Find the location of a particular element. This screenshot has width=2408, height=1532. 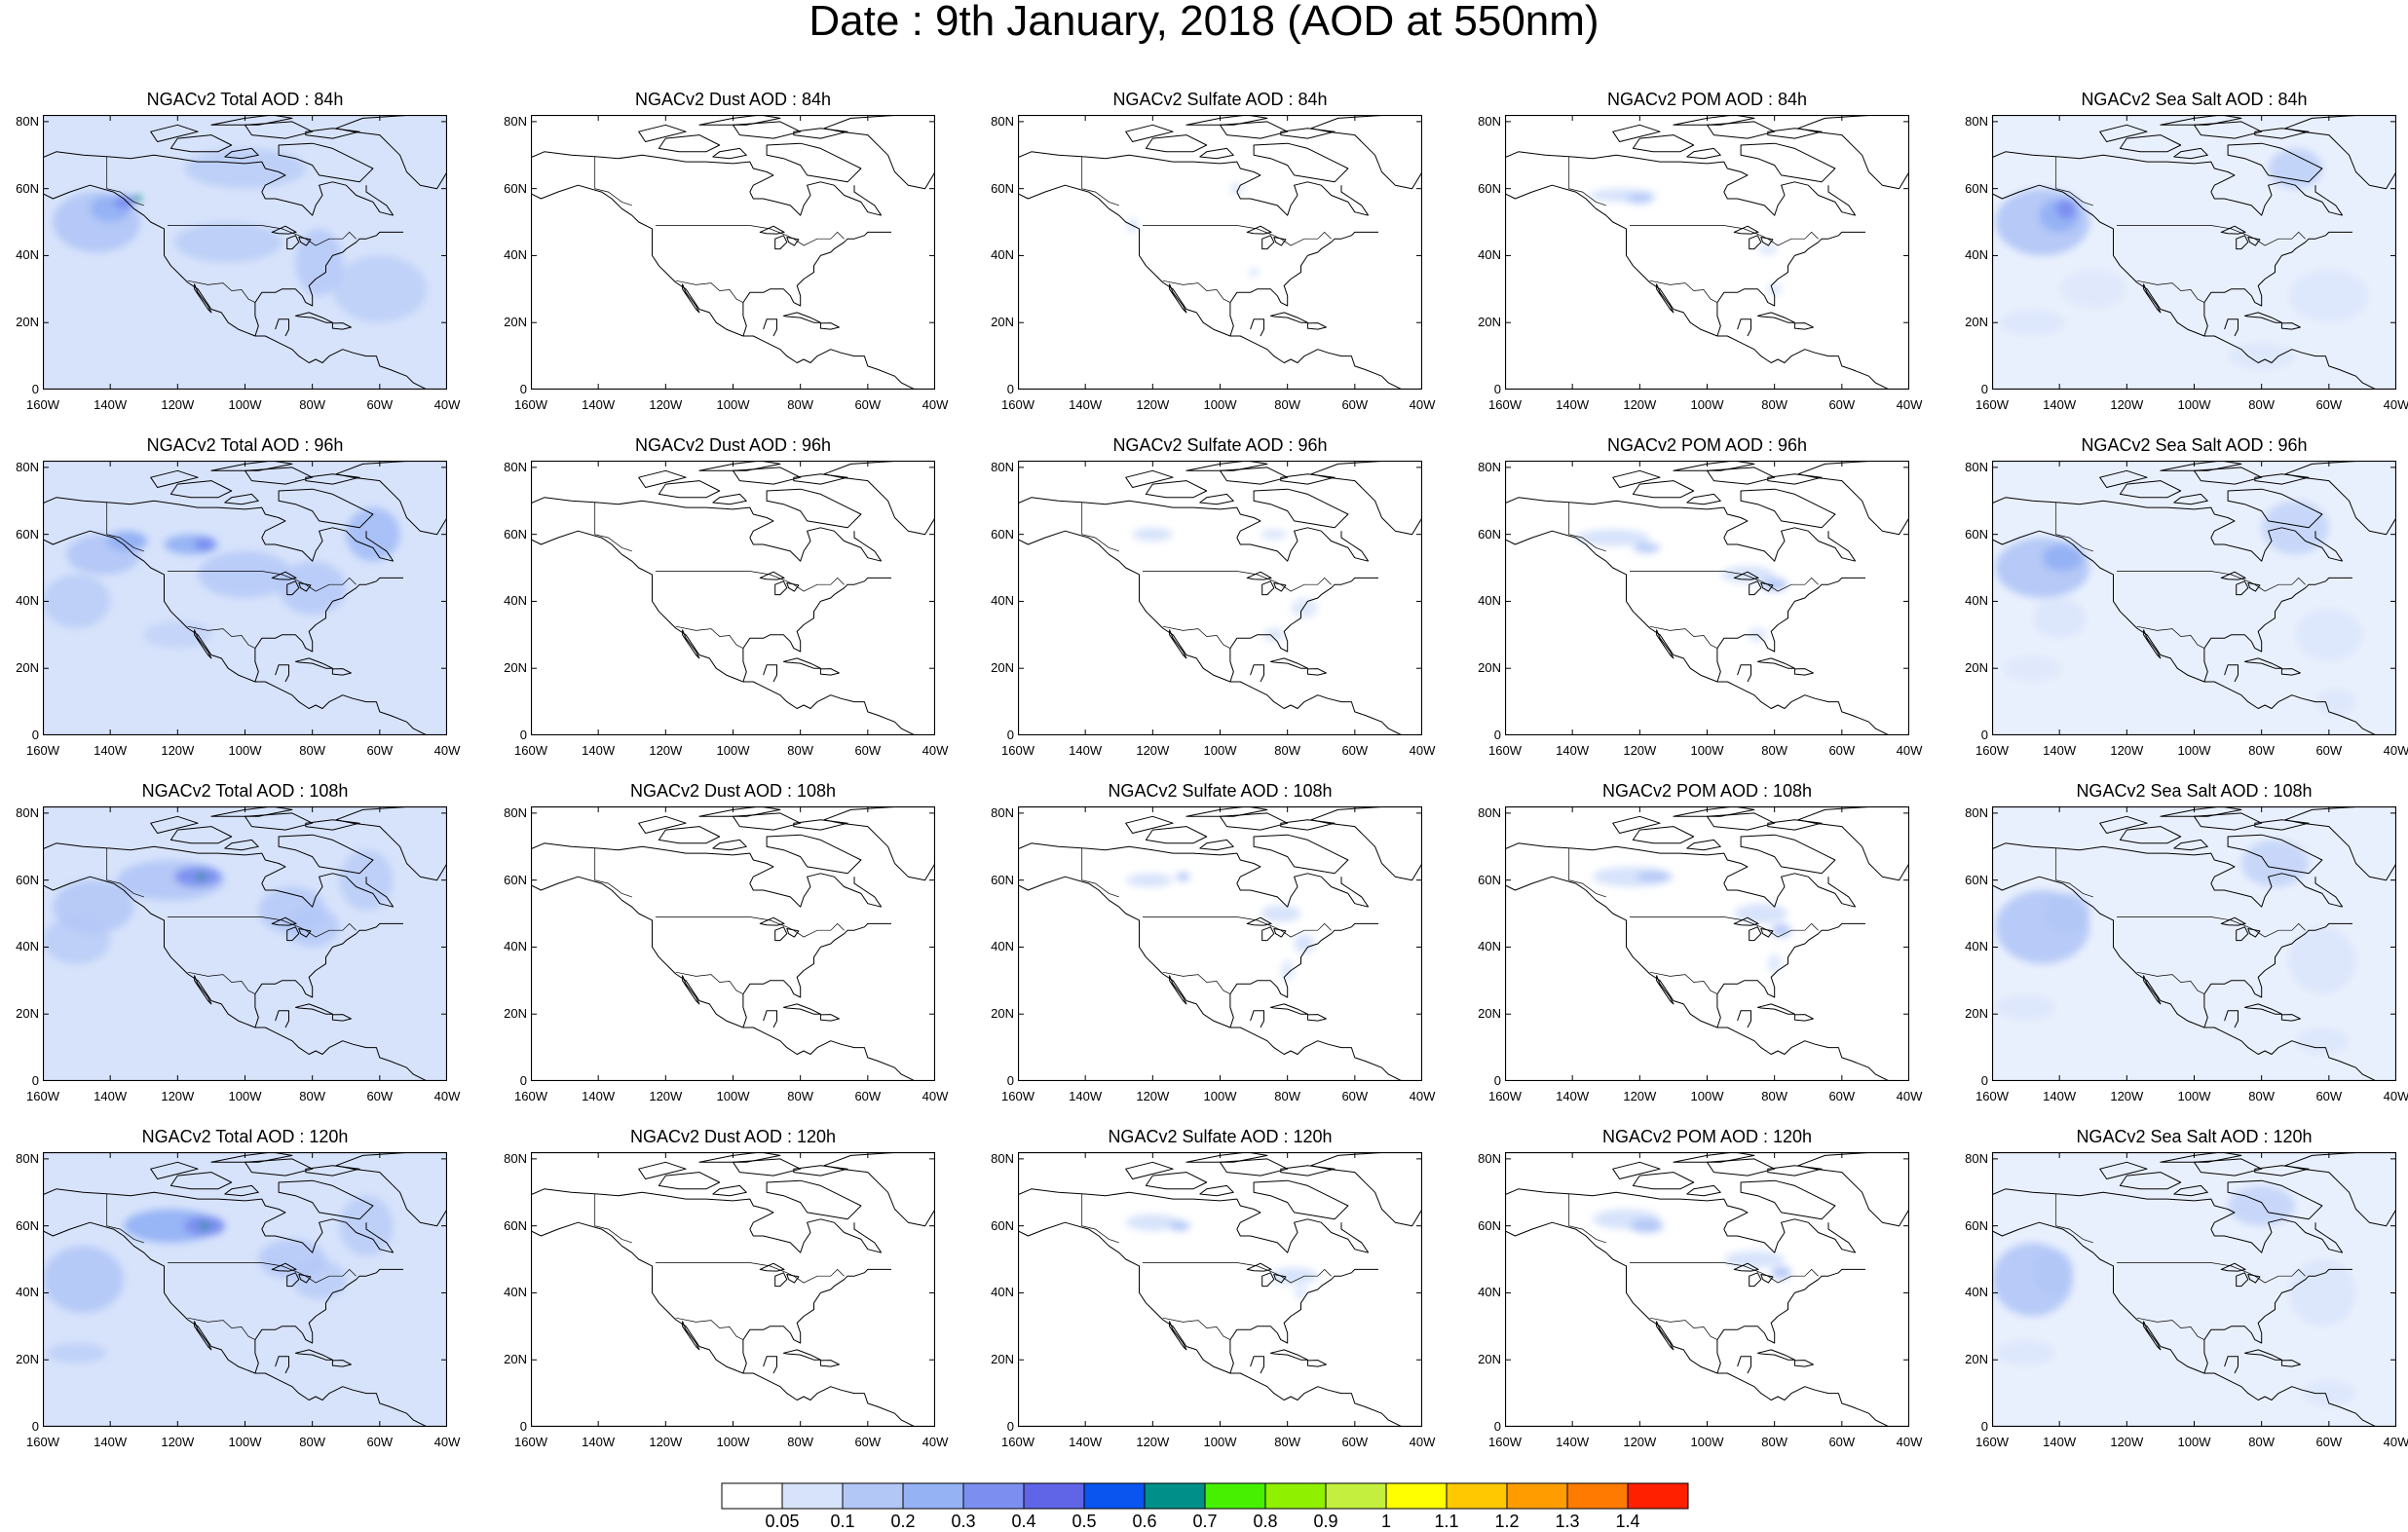

colorbar-tick-label: 0.1 is located at coordinates (842, 1521).